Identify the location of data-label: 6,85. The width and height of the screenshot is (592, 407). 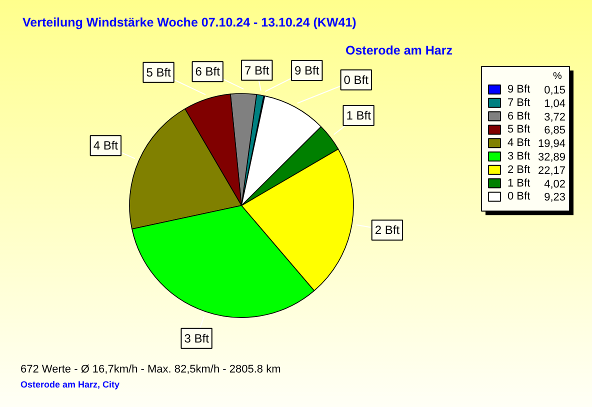
(555, 130).